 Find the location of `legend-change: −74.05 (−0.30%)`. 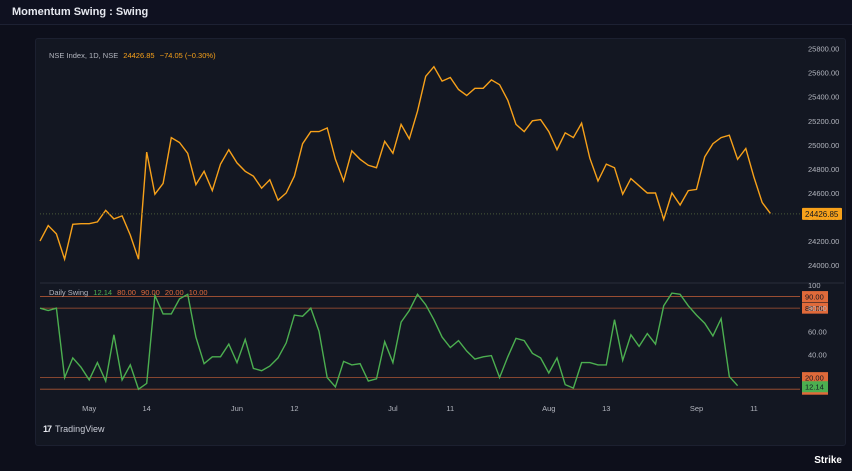

legend-change: −74.05 (−0.30%) is located at coordinates (188, 55).